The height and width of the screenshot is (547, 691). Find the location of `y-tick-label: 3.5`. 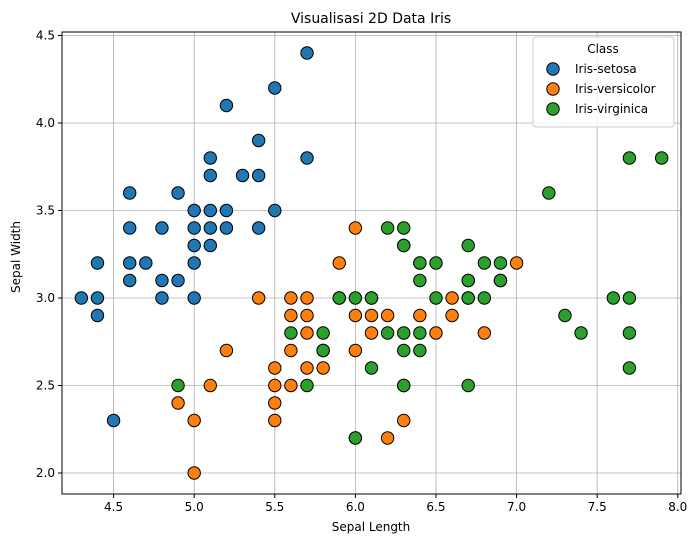

y-tick-label: 3.5 is located at coordinates (45, 211).